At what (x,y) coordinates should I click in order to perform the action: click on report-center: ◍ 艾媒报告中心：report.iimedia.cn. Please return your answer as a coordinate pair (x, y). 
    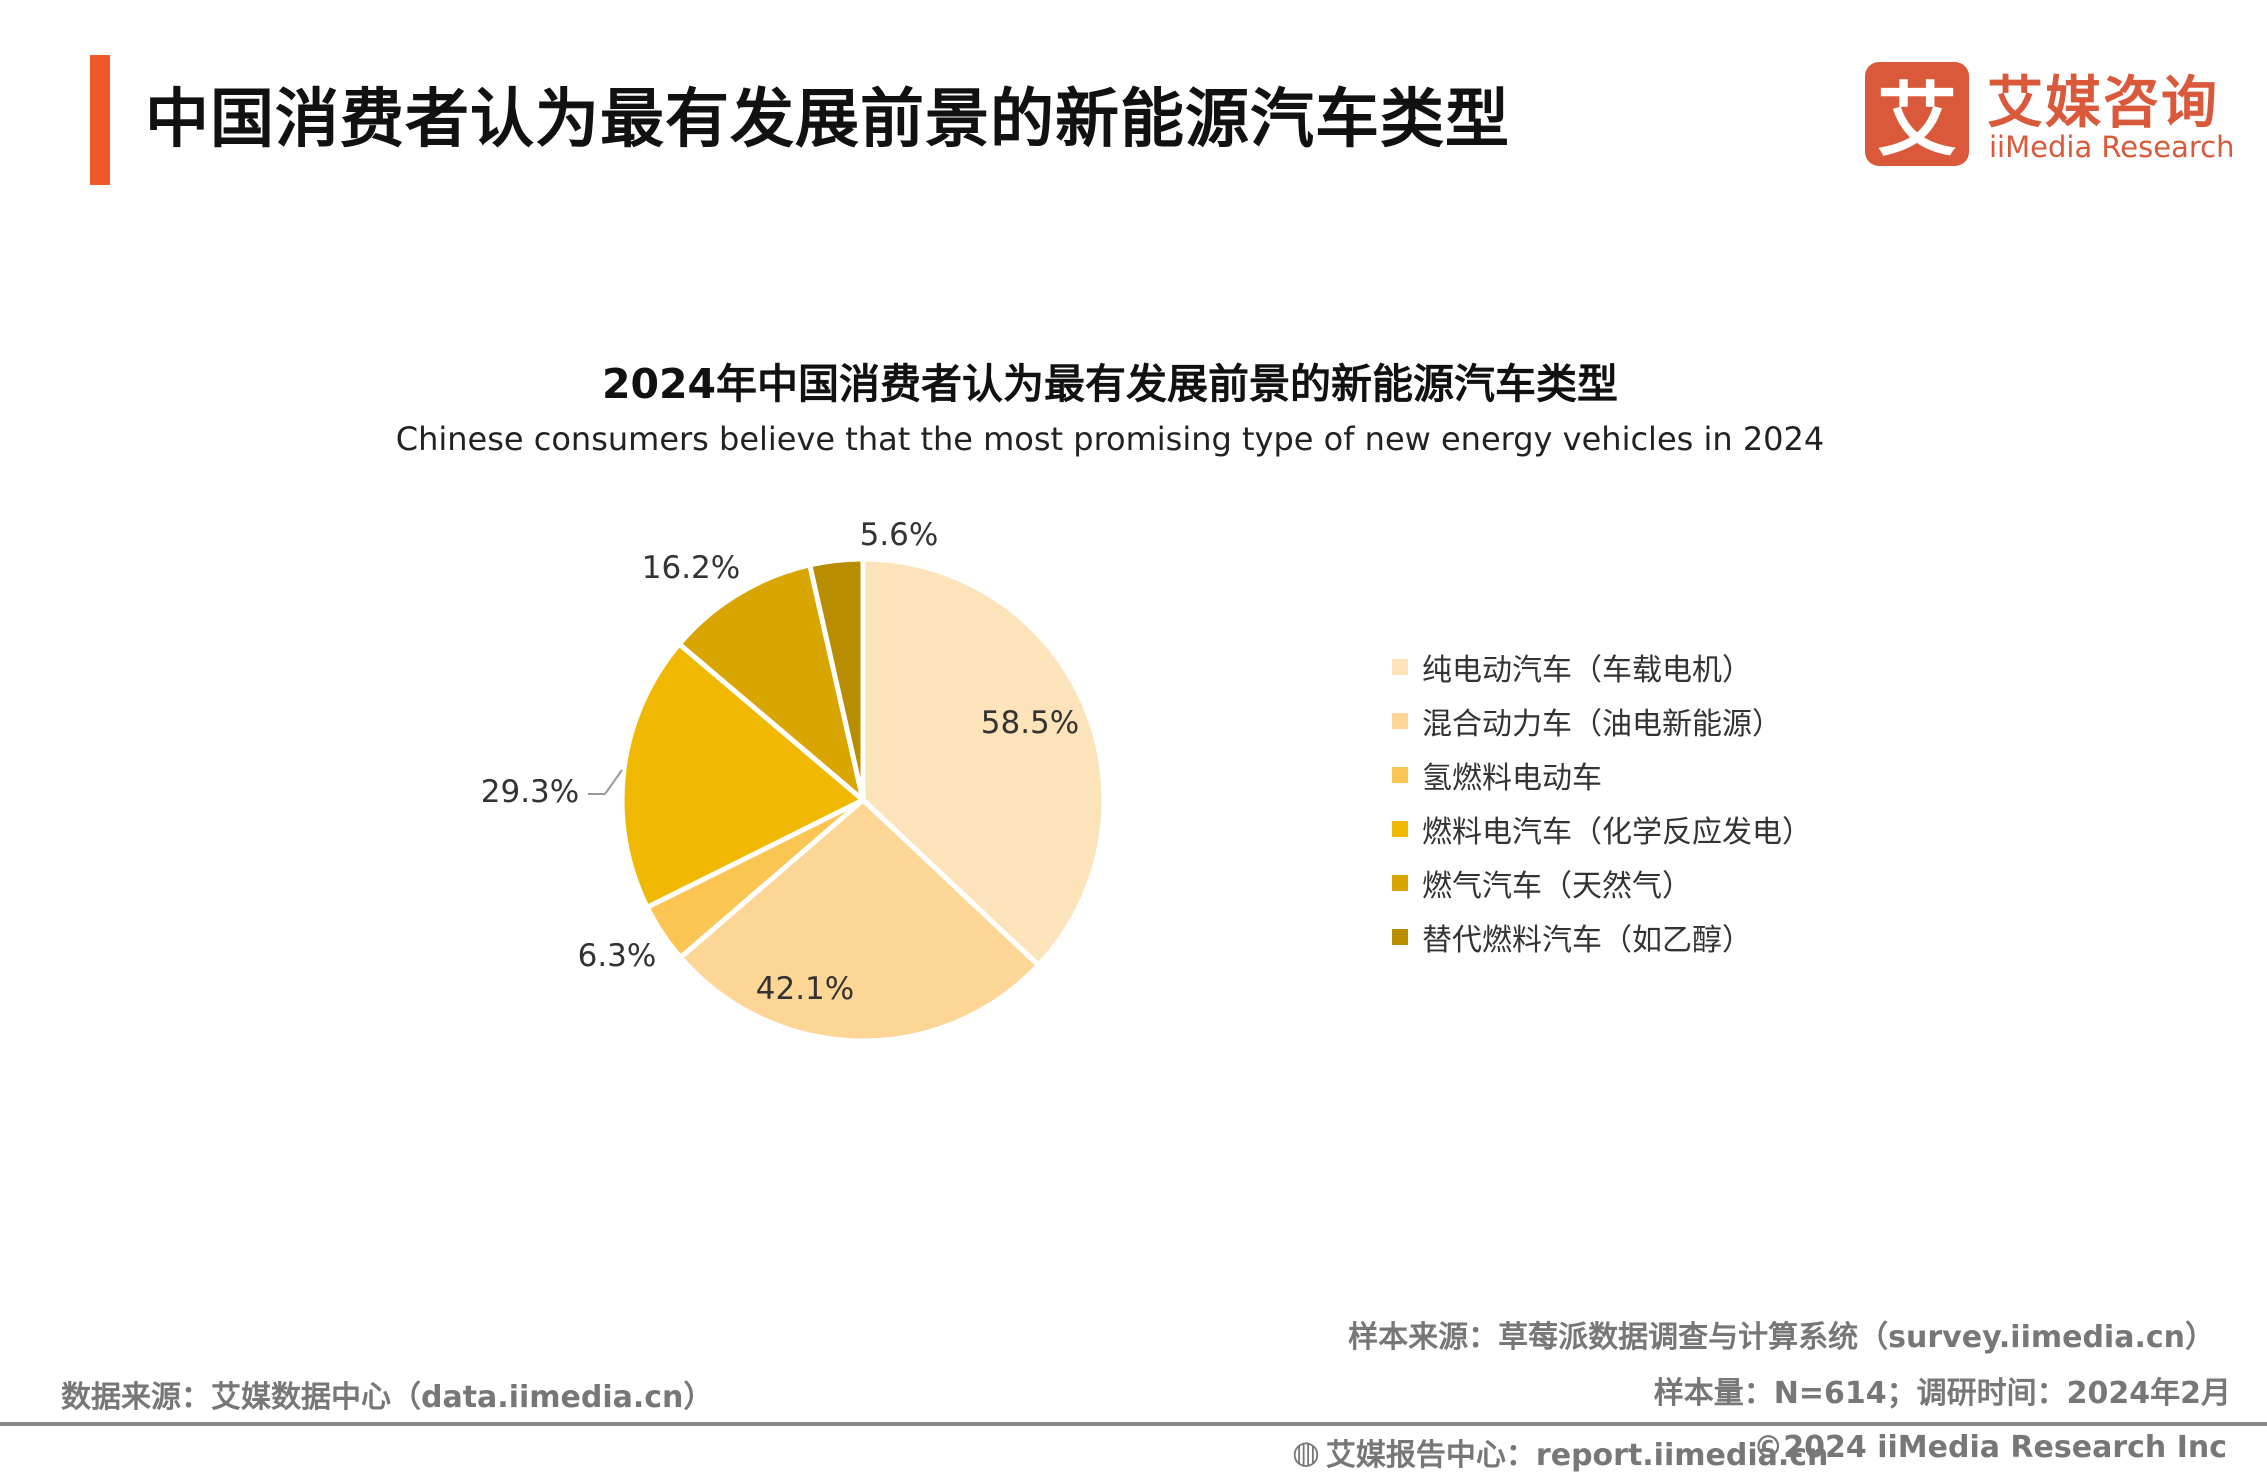
    Looking at the image, I should click on (1560, 1452).